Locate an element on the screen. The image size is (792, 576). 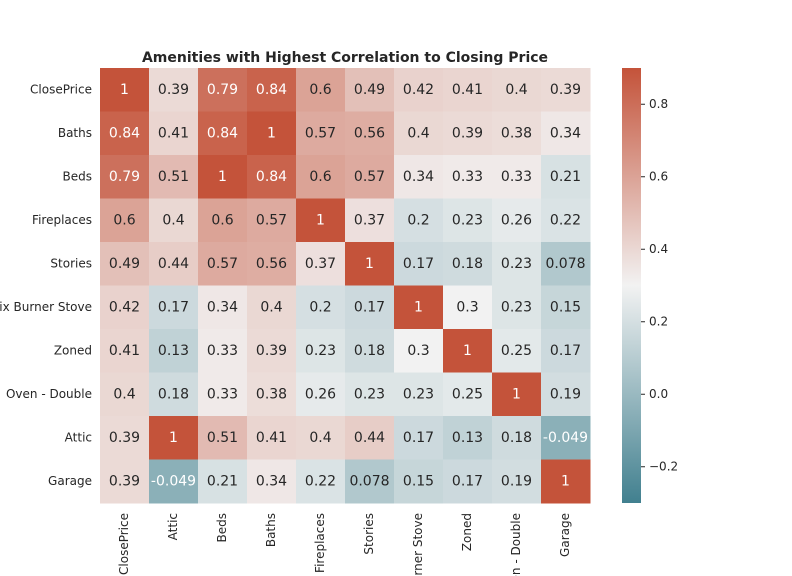
x-tick-label: Garage is located at coordinates (565, 535).